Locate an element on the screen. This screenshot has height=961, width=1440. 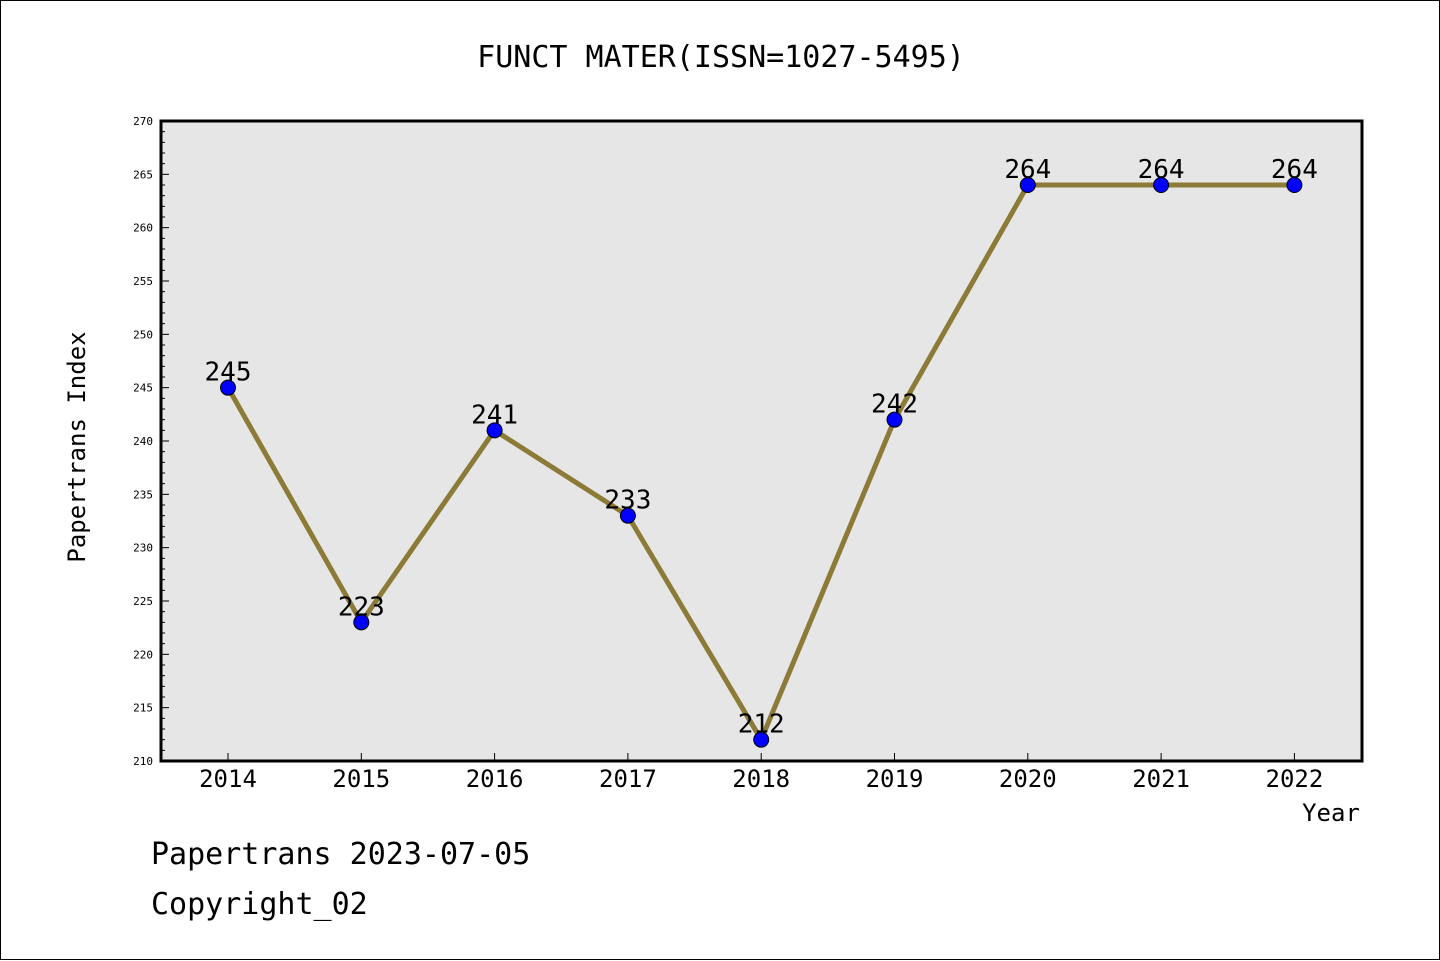
footer-copyright: Copyright_02 is located at coordinates (259, 904).